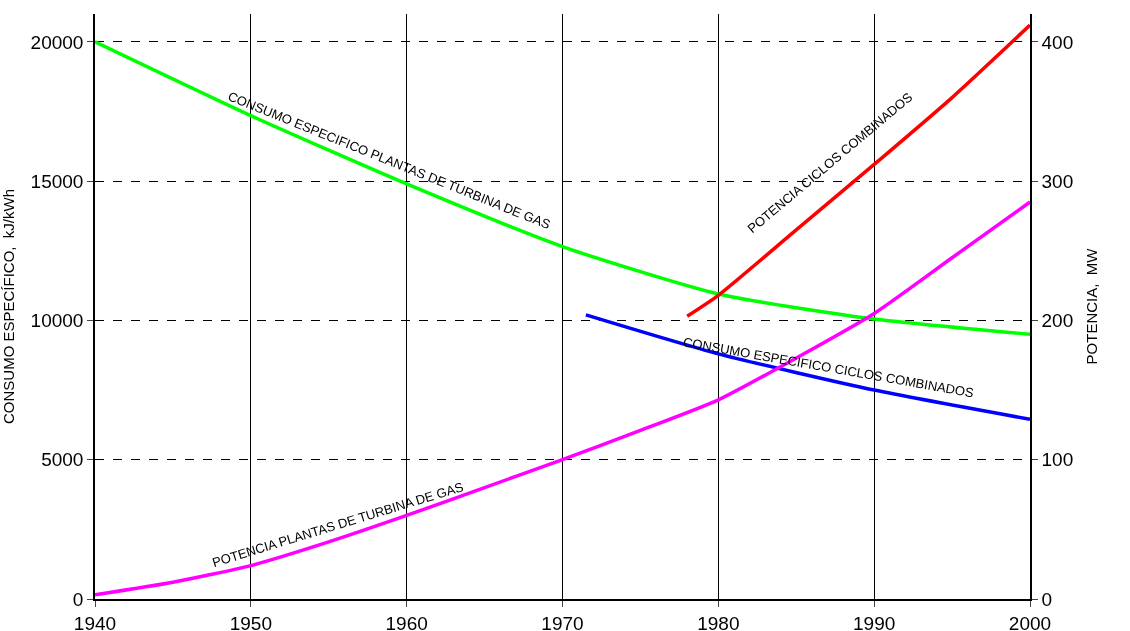  What do you see at coordinates (62, 460) in the screenshot?
I see `y-tick-label: 5000` at bounding box center [62, 460].